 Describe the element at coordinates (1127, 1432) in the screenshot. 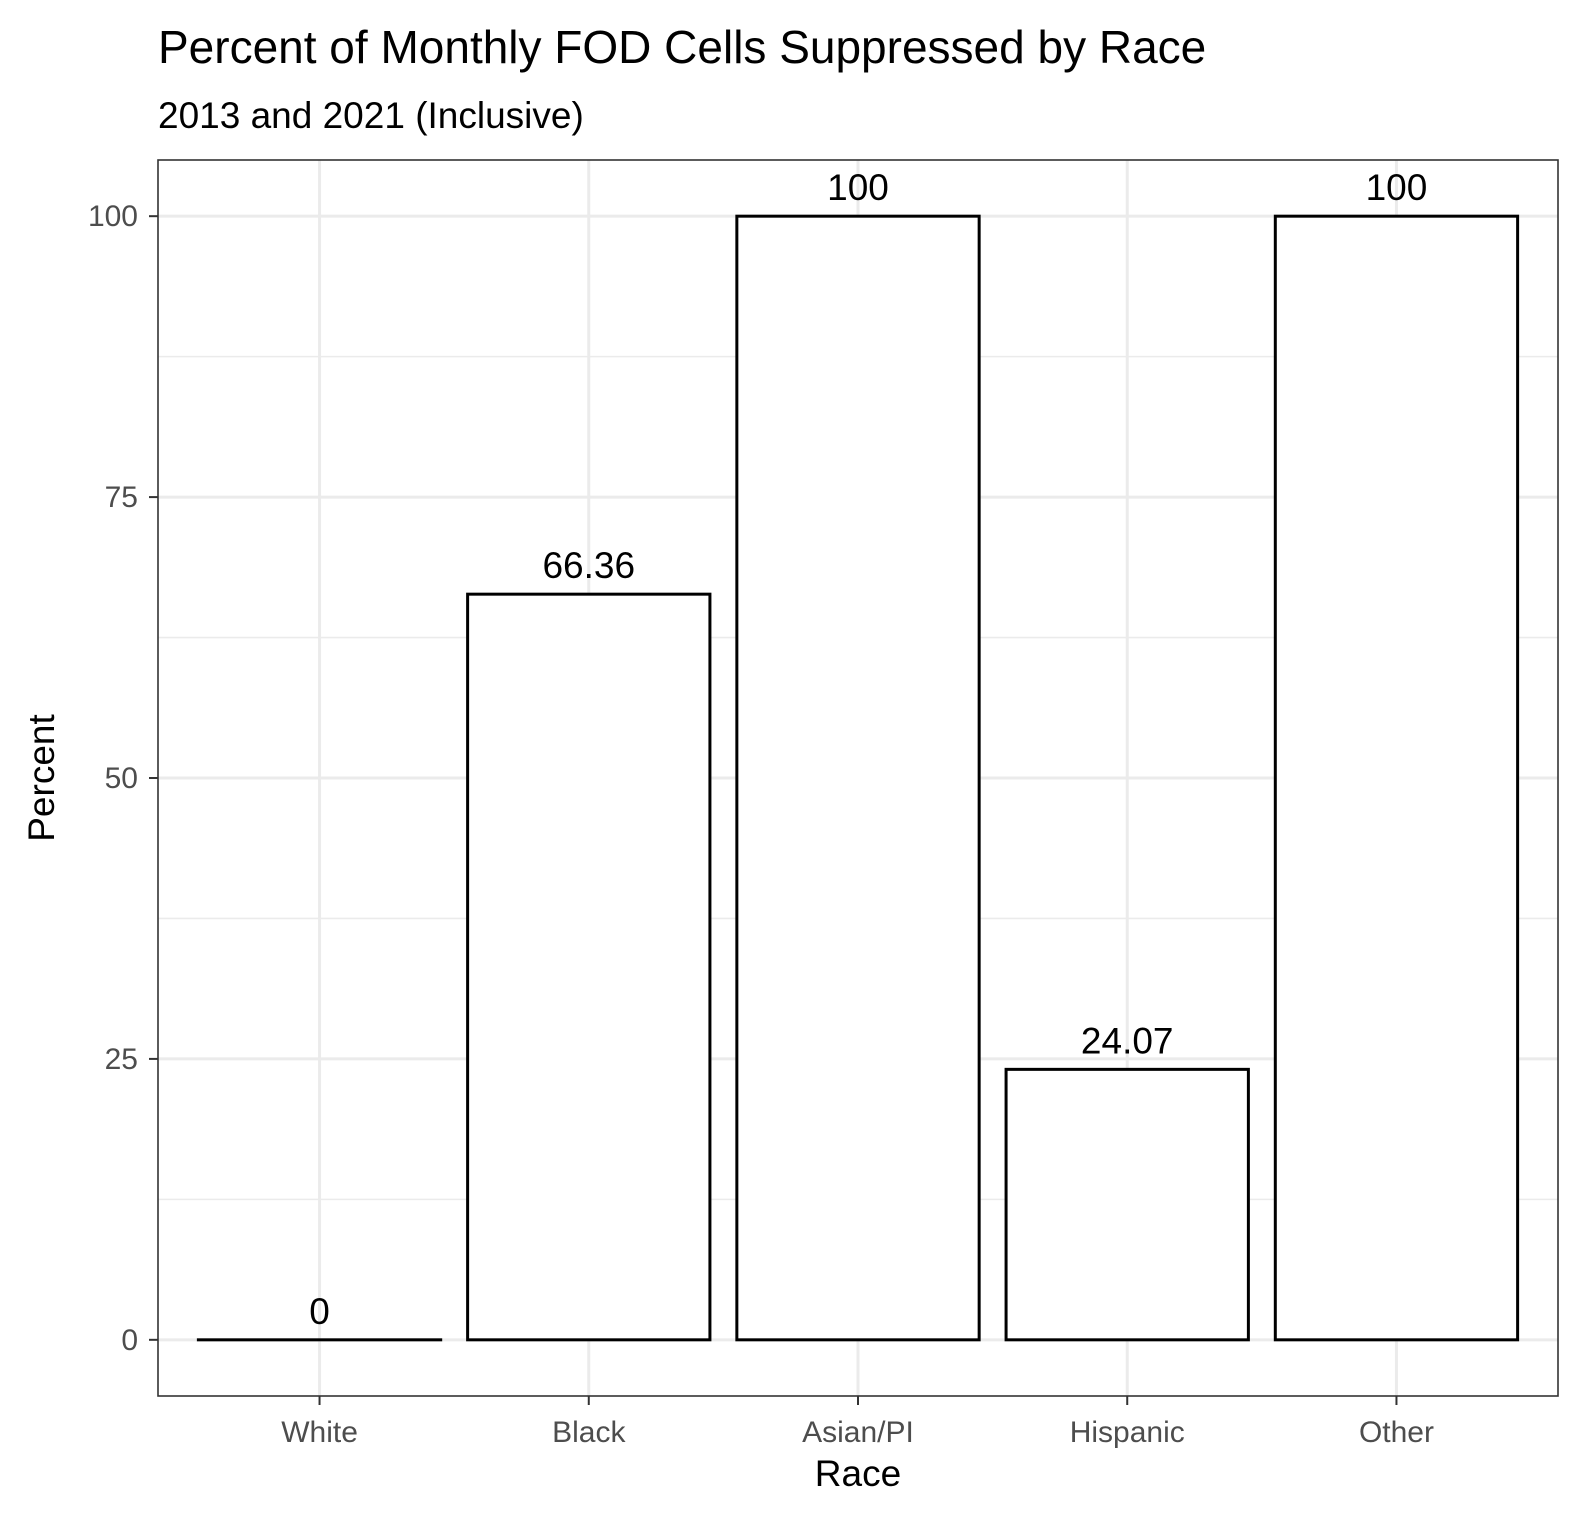

I see `x-tick-label: Hispanic` at that location.